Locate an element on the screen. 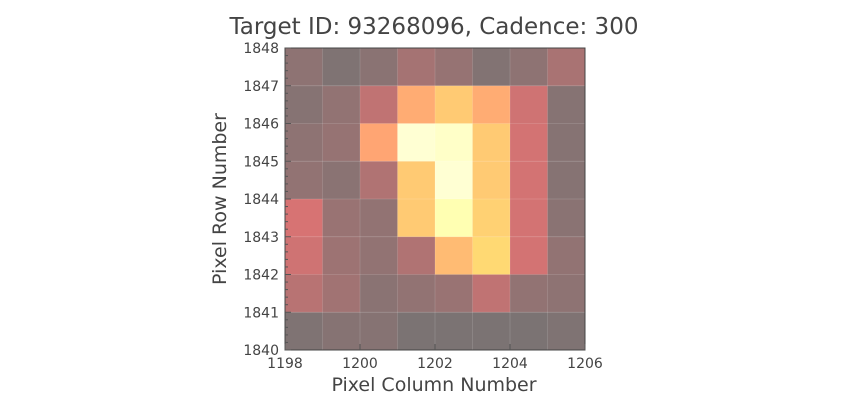 The image size is (848, 400). y-tick-label: 1847 is located at coordinates (261, 87).